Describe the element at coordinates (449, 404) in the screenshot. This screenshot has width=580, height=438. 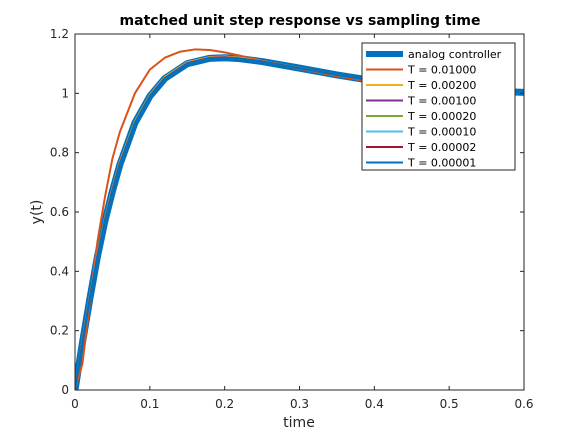
I see `x-tick-label: 0.5` at that location.